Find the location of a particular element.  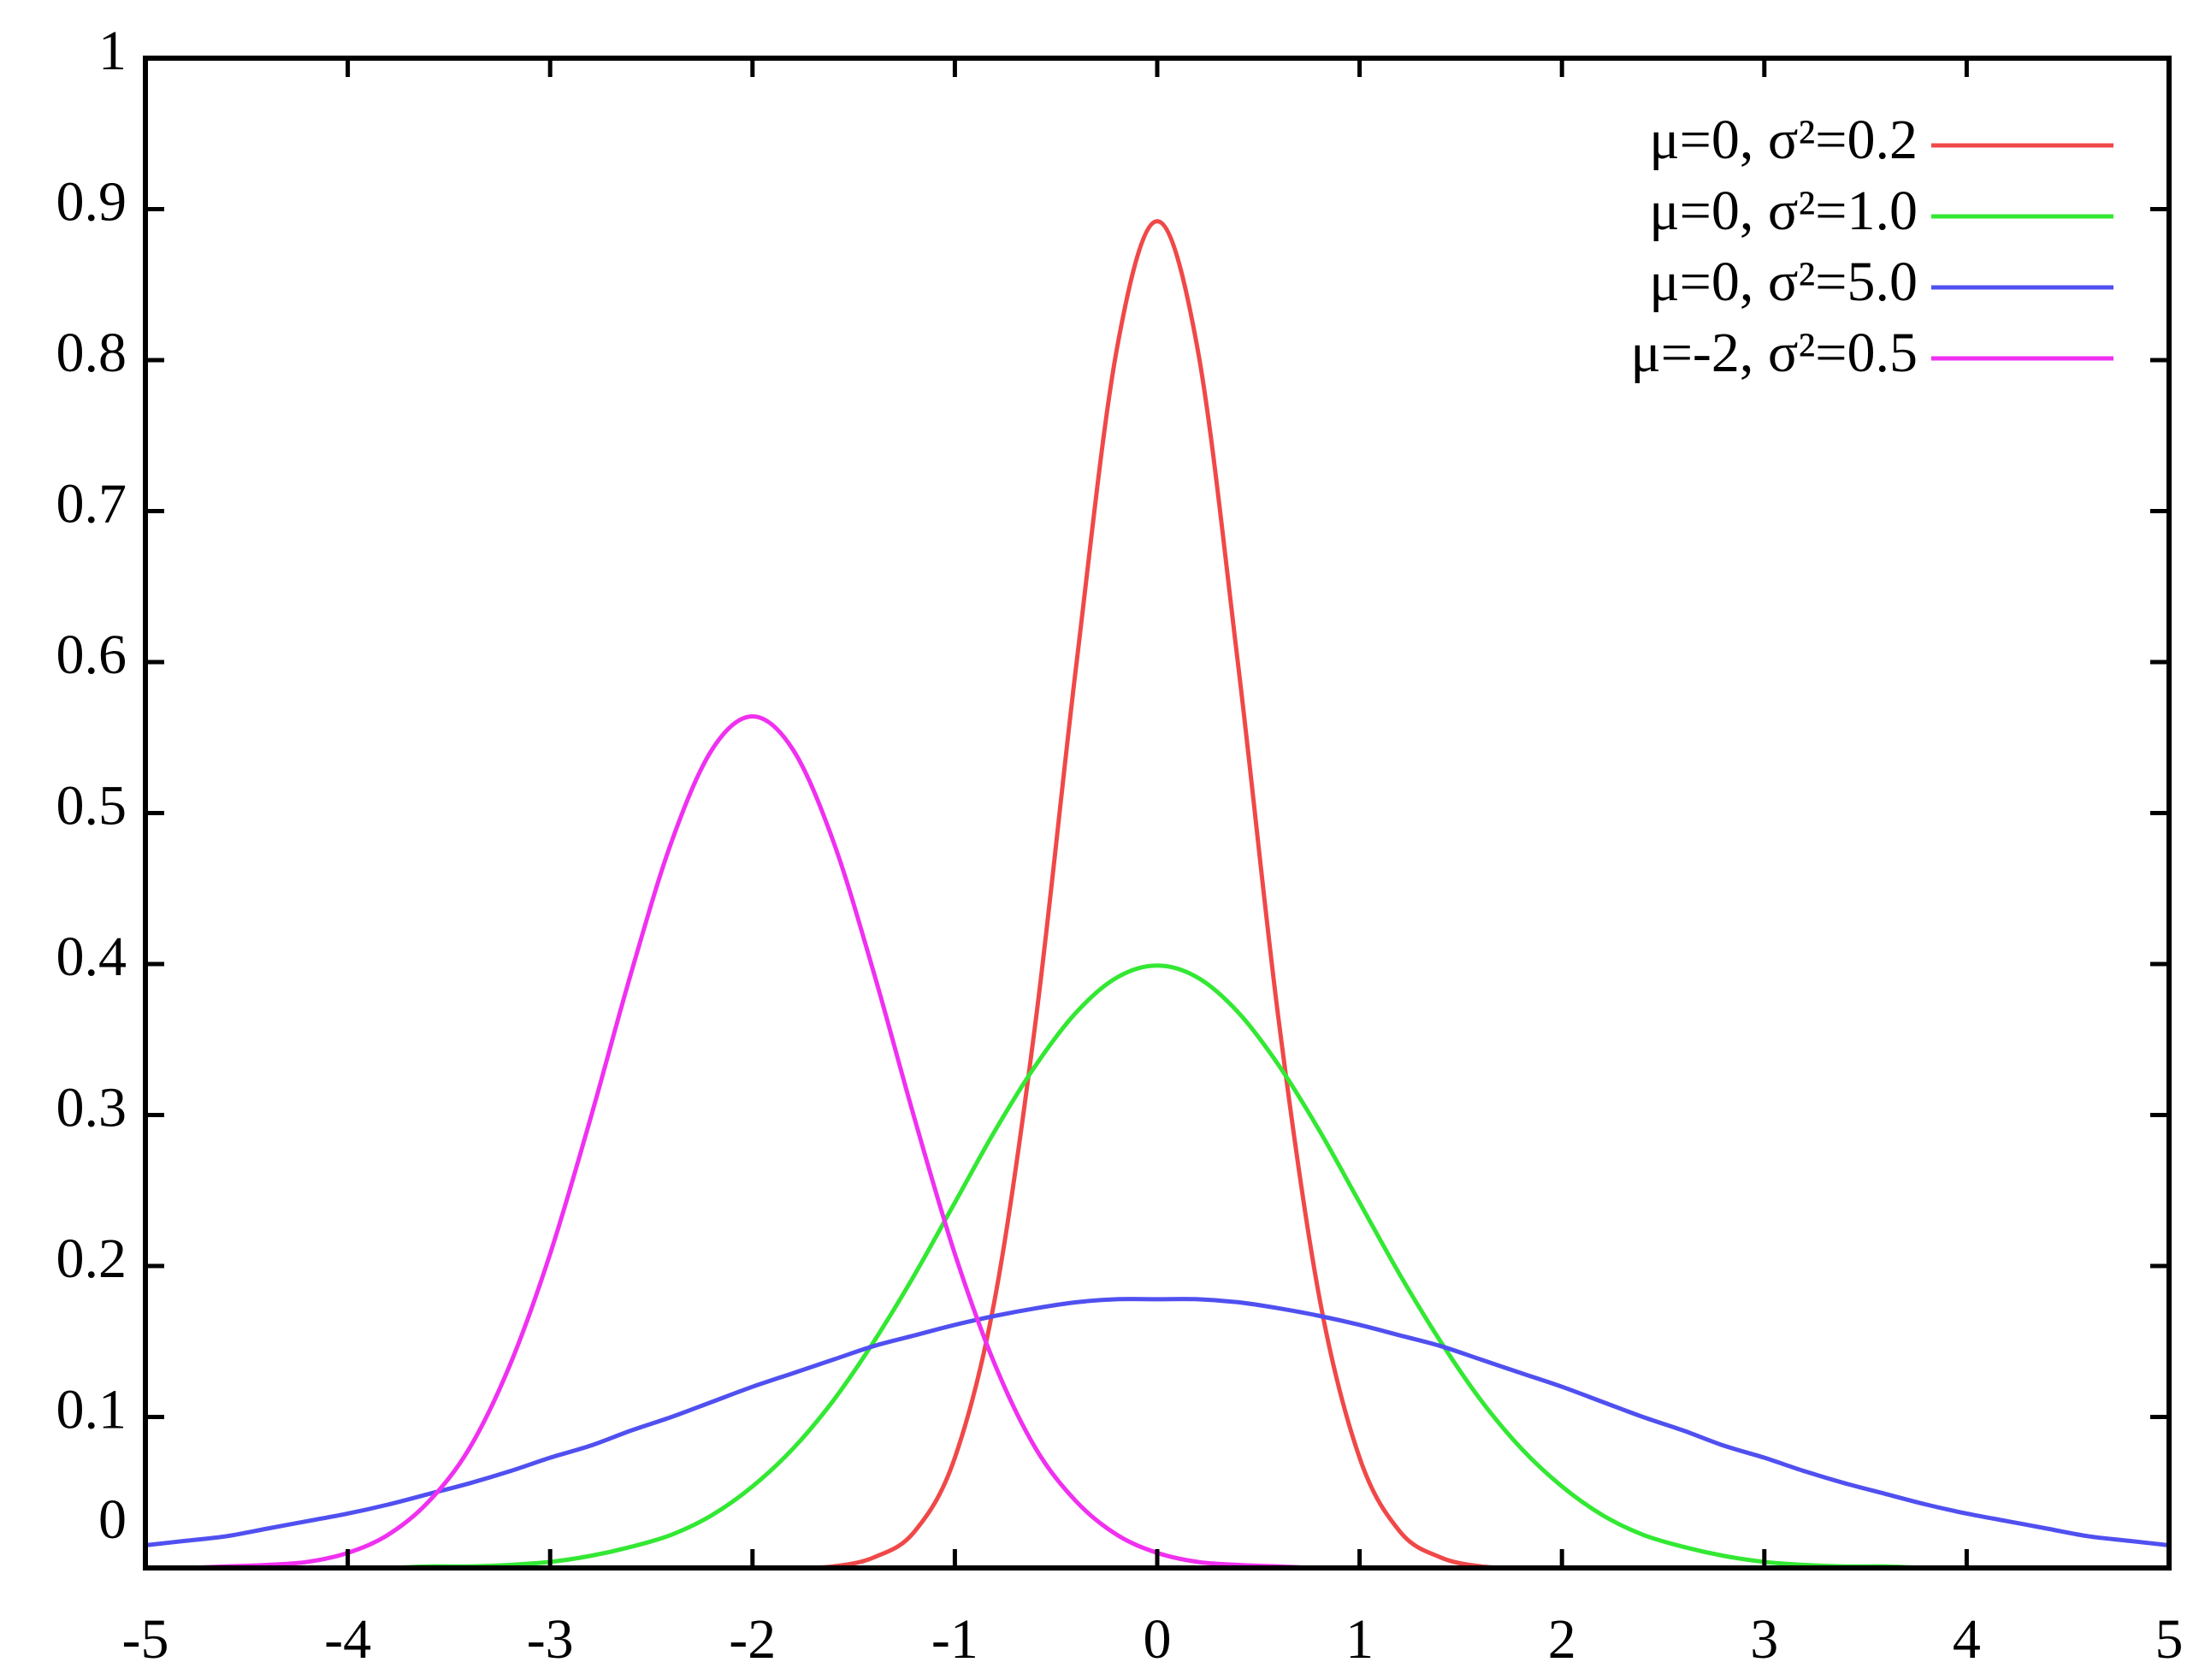

x-tick-label: 5 is located at coordinates (2169, 1639).